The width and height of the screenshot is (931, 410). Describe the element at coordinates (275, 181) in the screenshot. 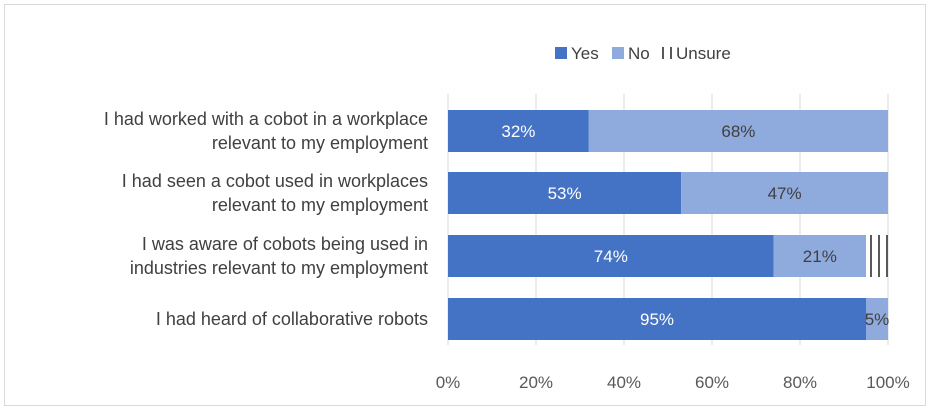

I see `category-label: I had seen a cobot used in workplaces` at that location.